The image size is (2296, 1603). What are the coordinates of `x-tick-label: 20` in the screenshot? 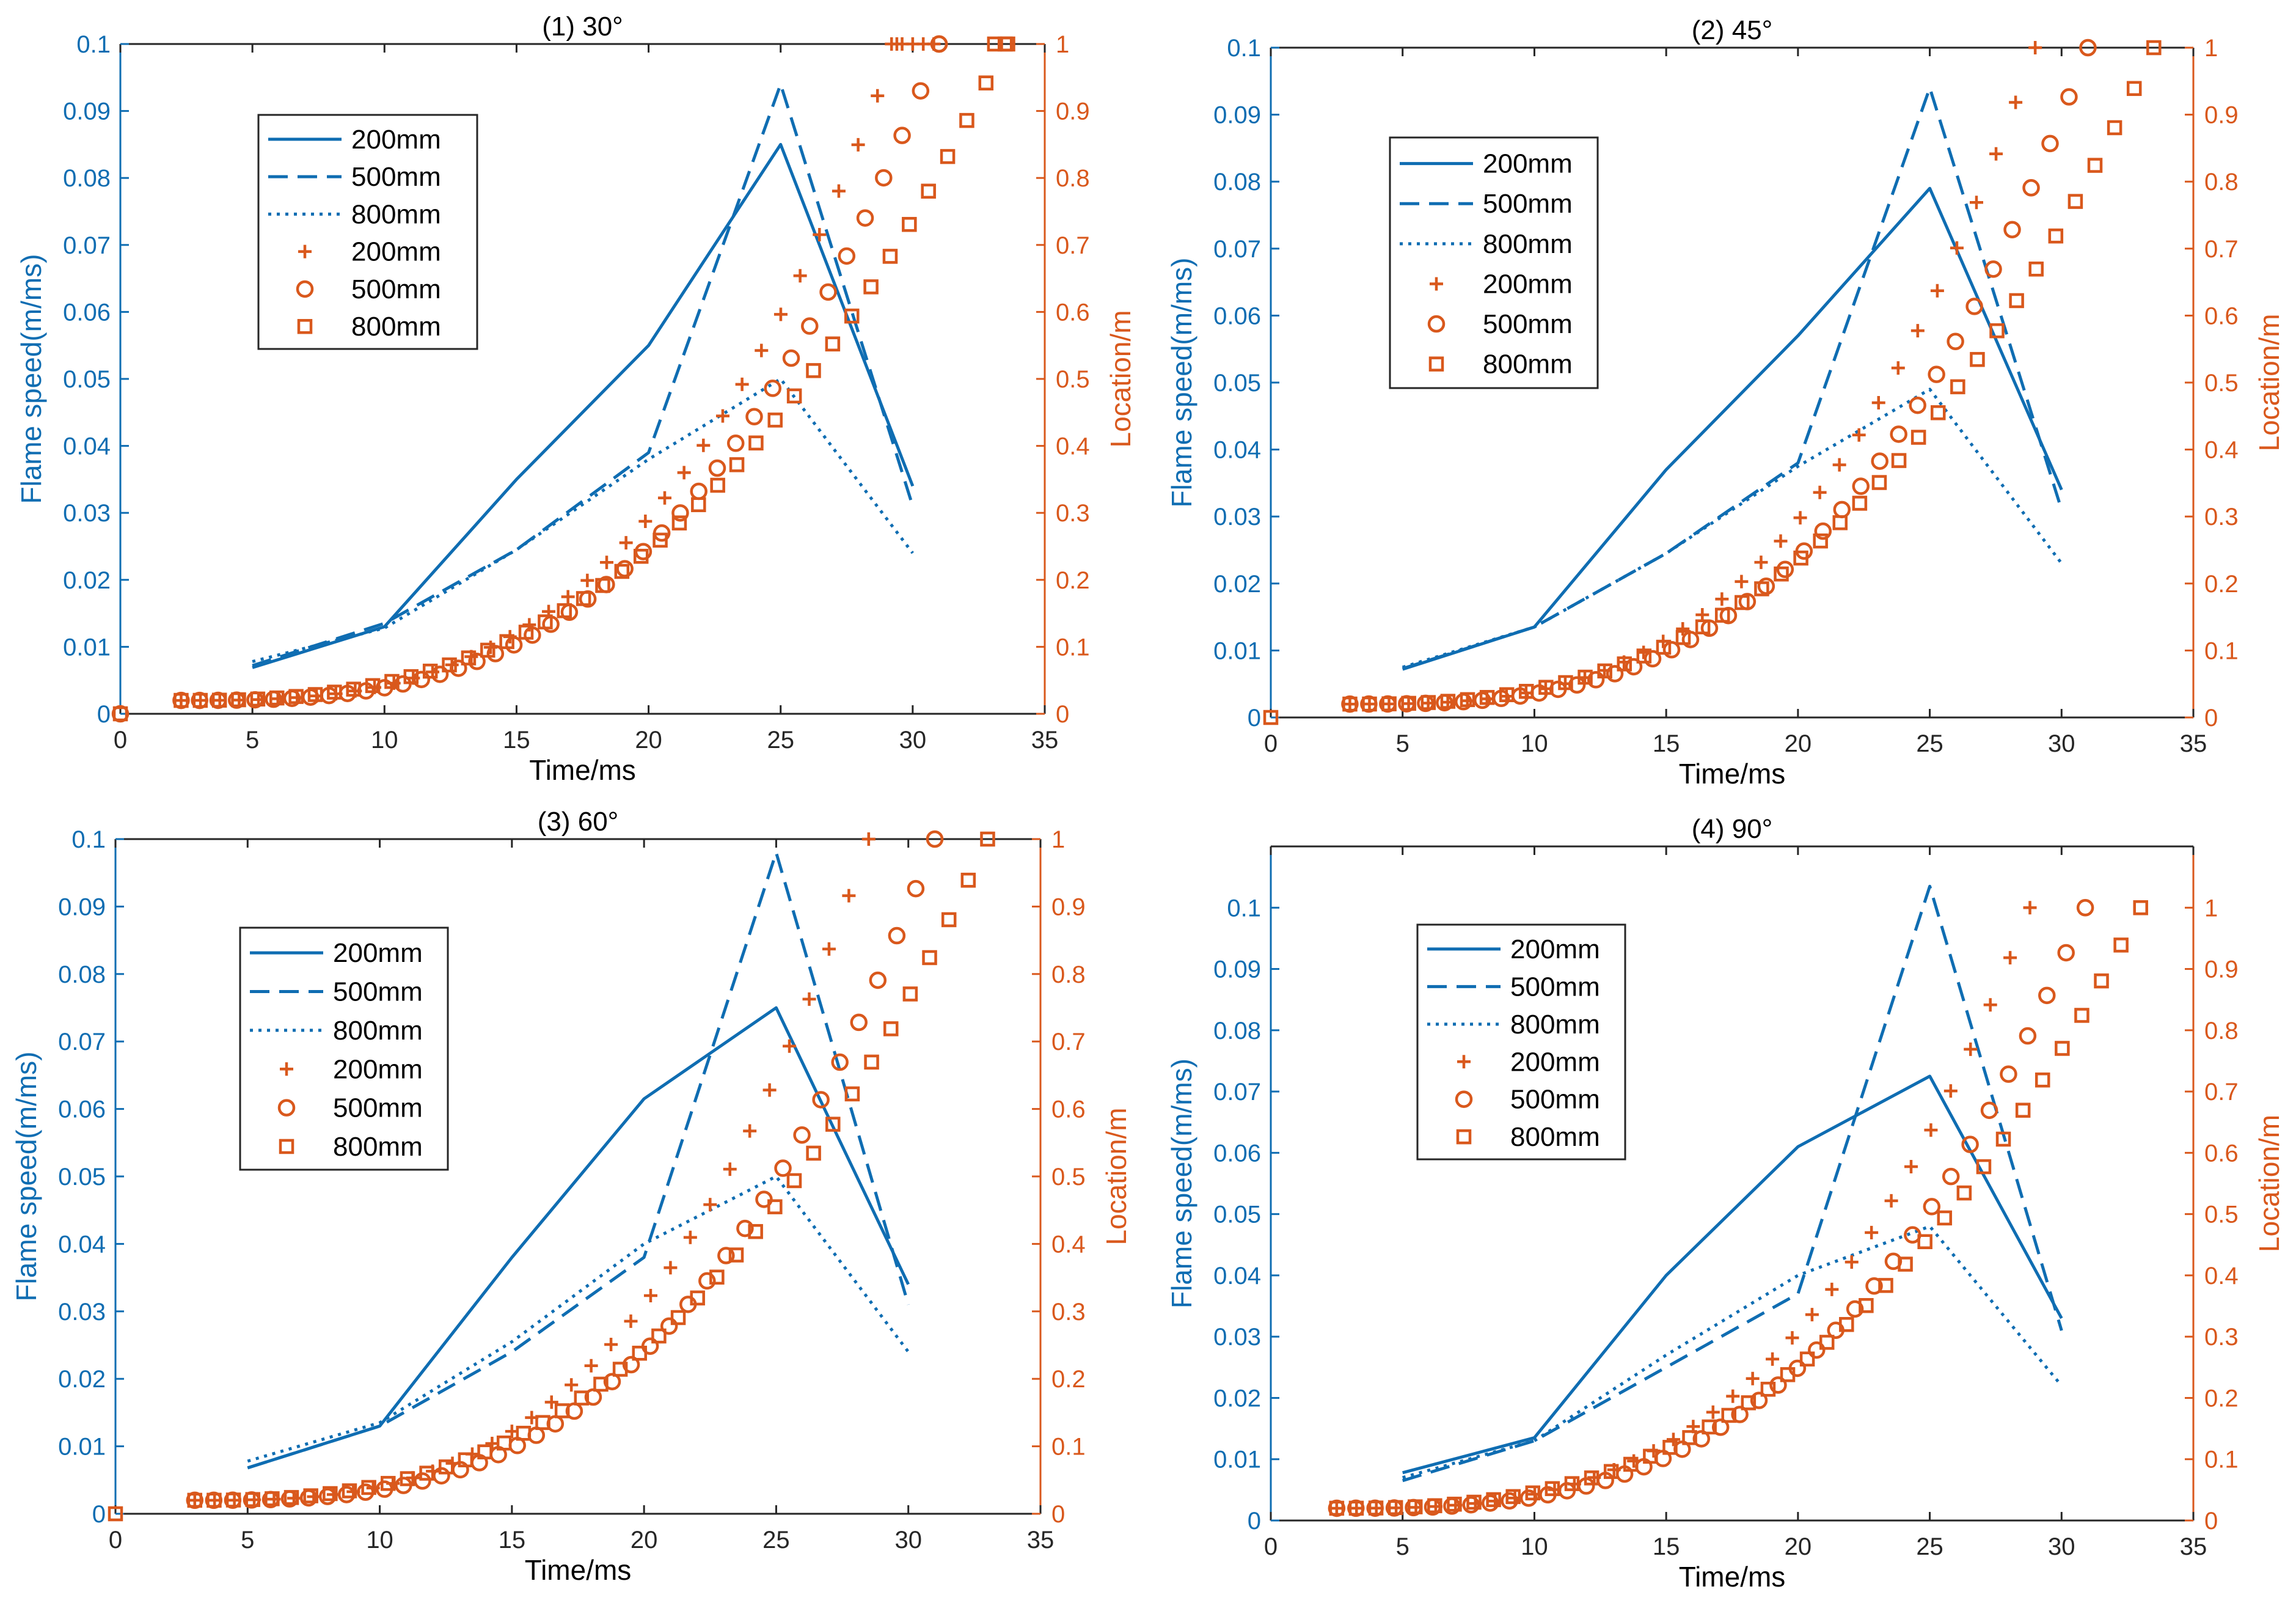 It's located at (1798, 1547).